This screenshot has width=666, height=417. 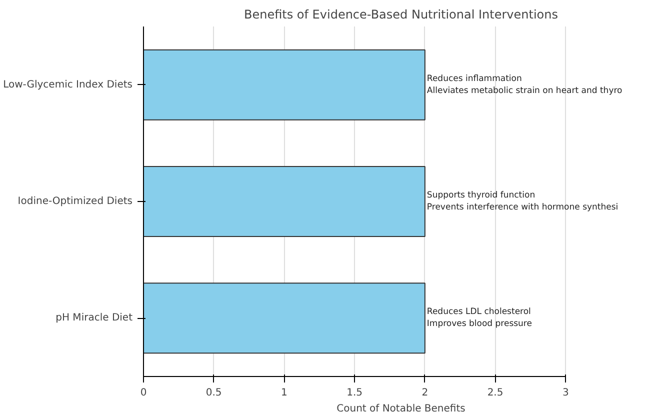 I want to click on x-tick-label: 1.5, so click(x=354, y=393).